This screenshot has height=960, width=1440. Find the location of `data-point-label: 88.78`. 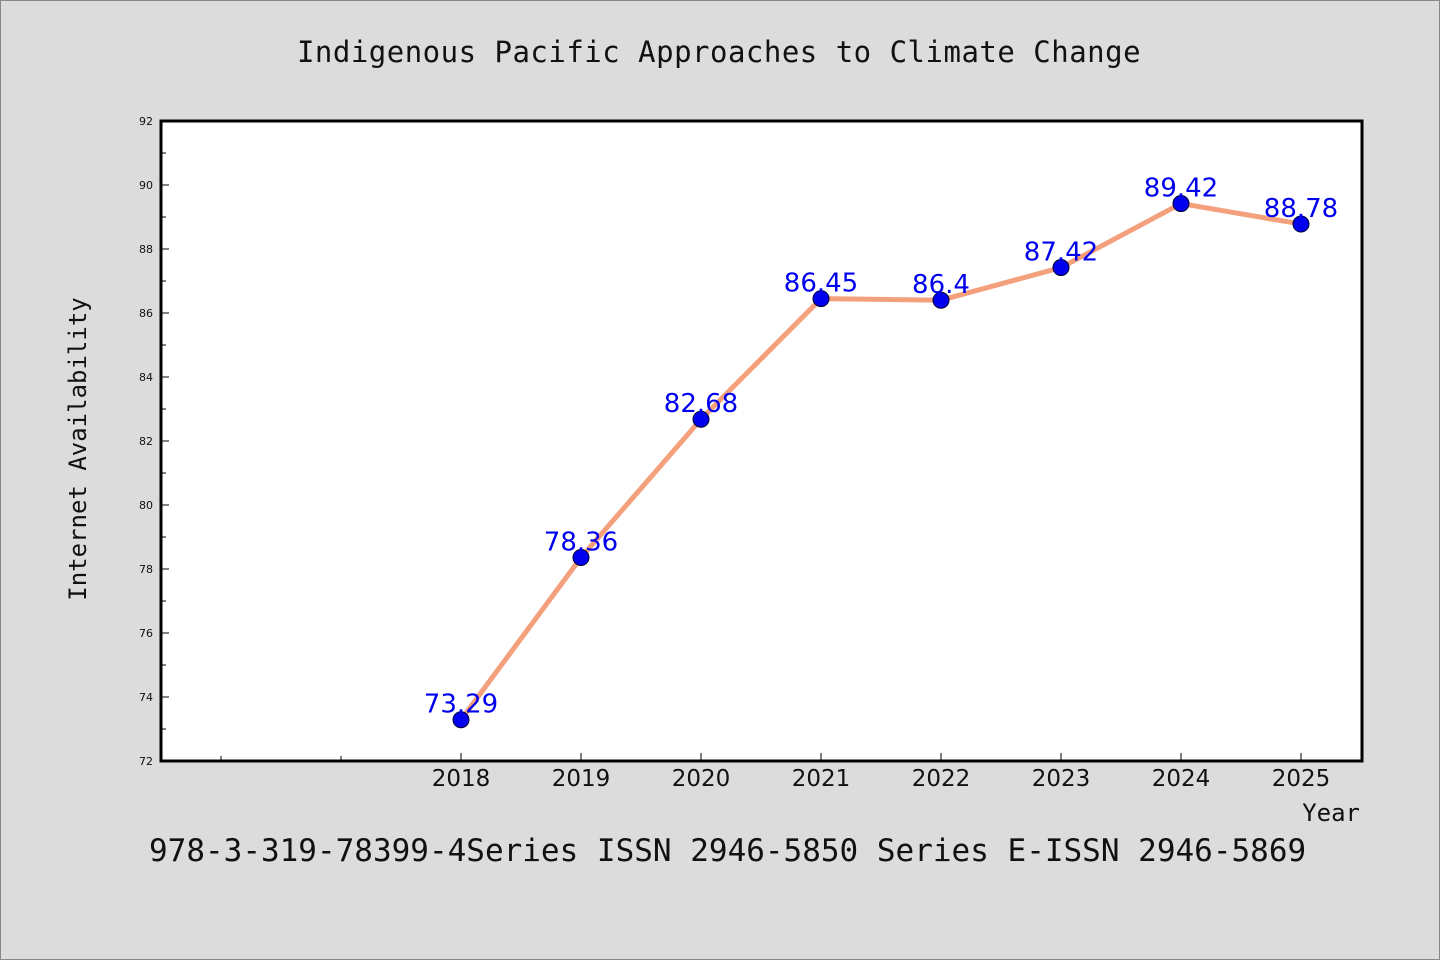

data-point-label: 88.78 is located at coordinates (1301, 209).